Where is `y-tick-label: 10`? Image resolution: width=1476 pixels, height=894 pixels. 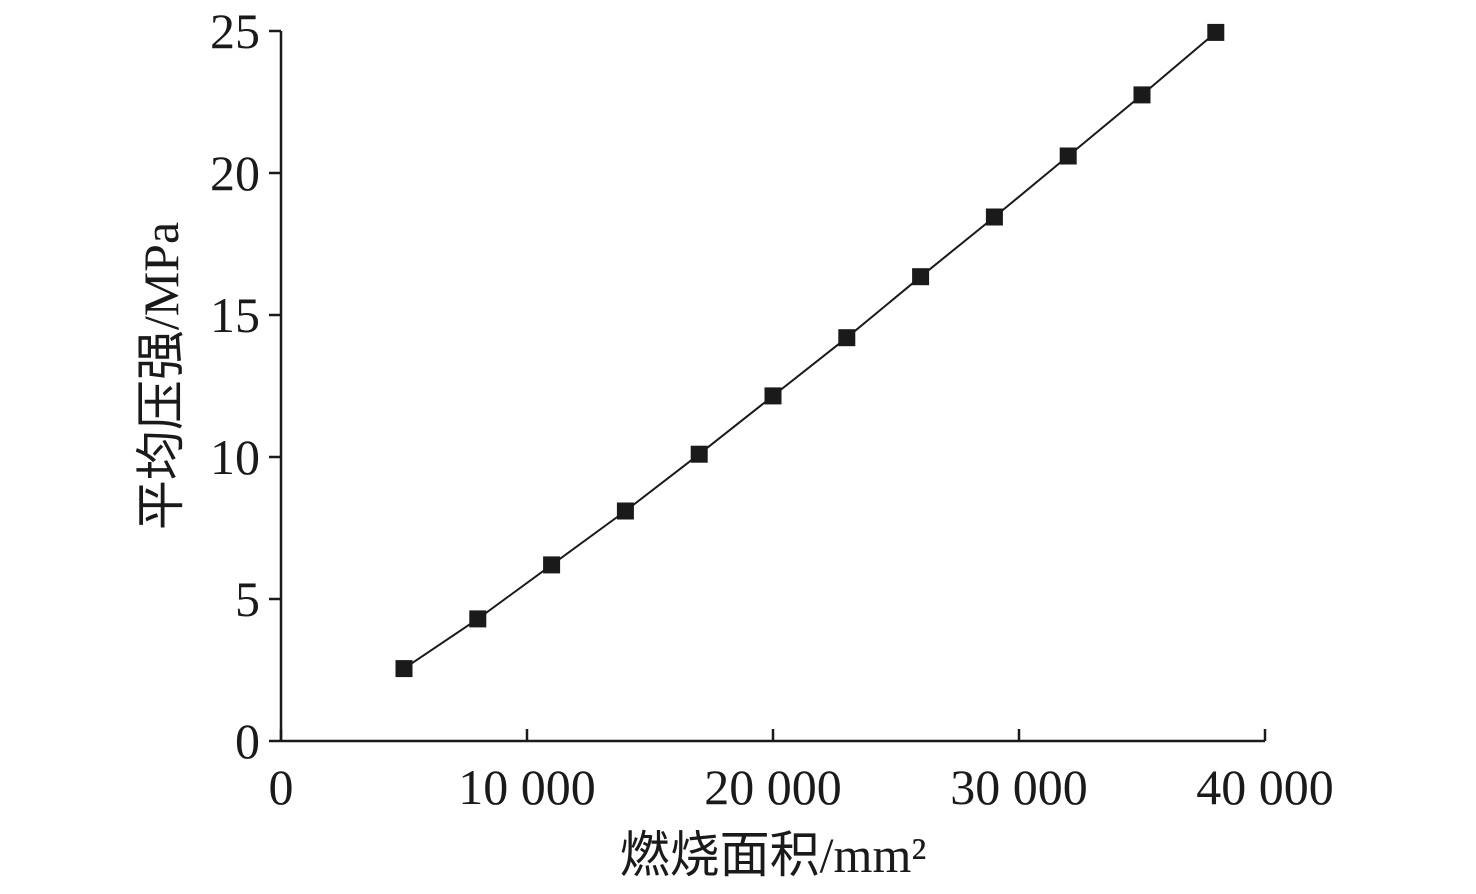 y-tick-label: 10 is located at coordinates (235, 457).